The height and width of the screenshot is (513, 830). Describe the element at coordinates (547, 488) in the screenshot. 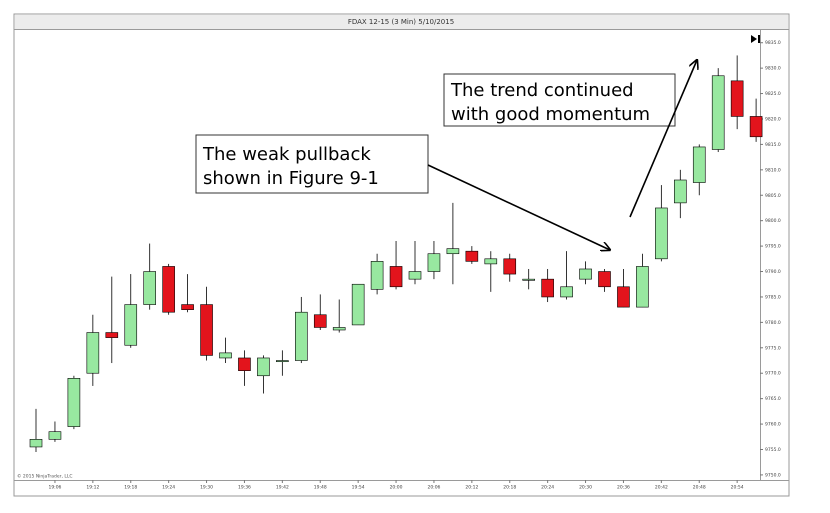

I see `x-tick-label: 20:24` at that location.